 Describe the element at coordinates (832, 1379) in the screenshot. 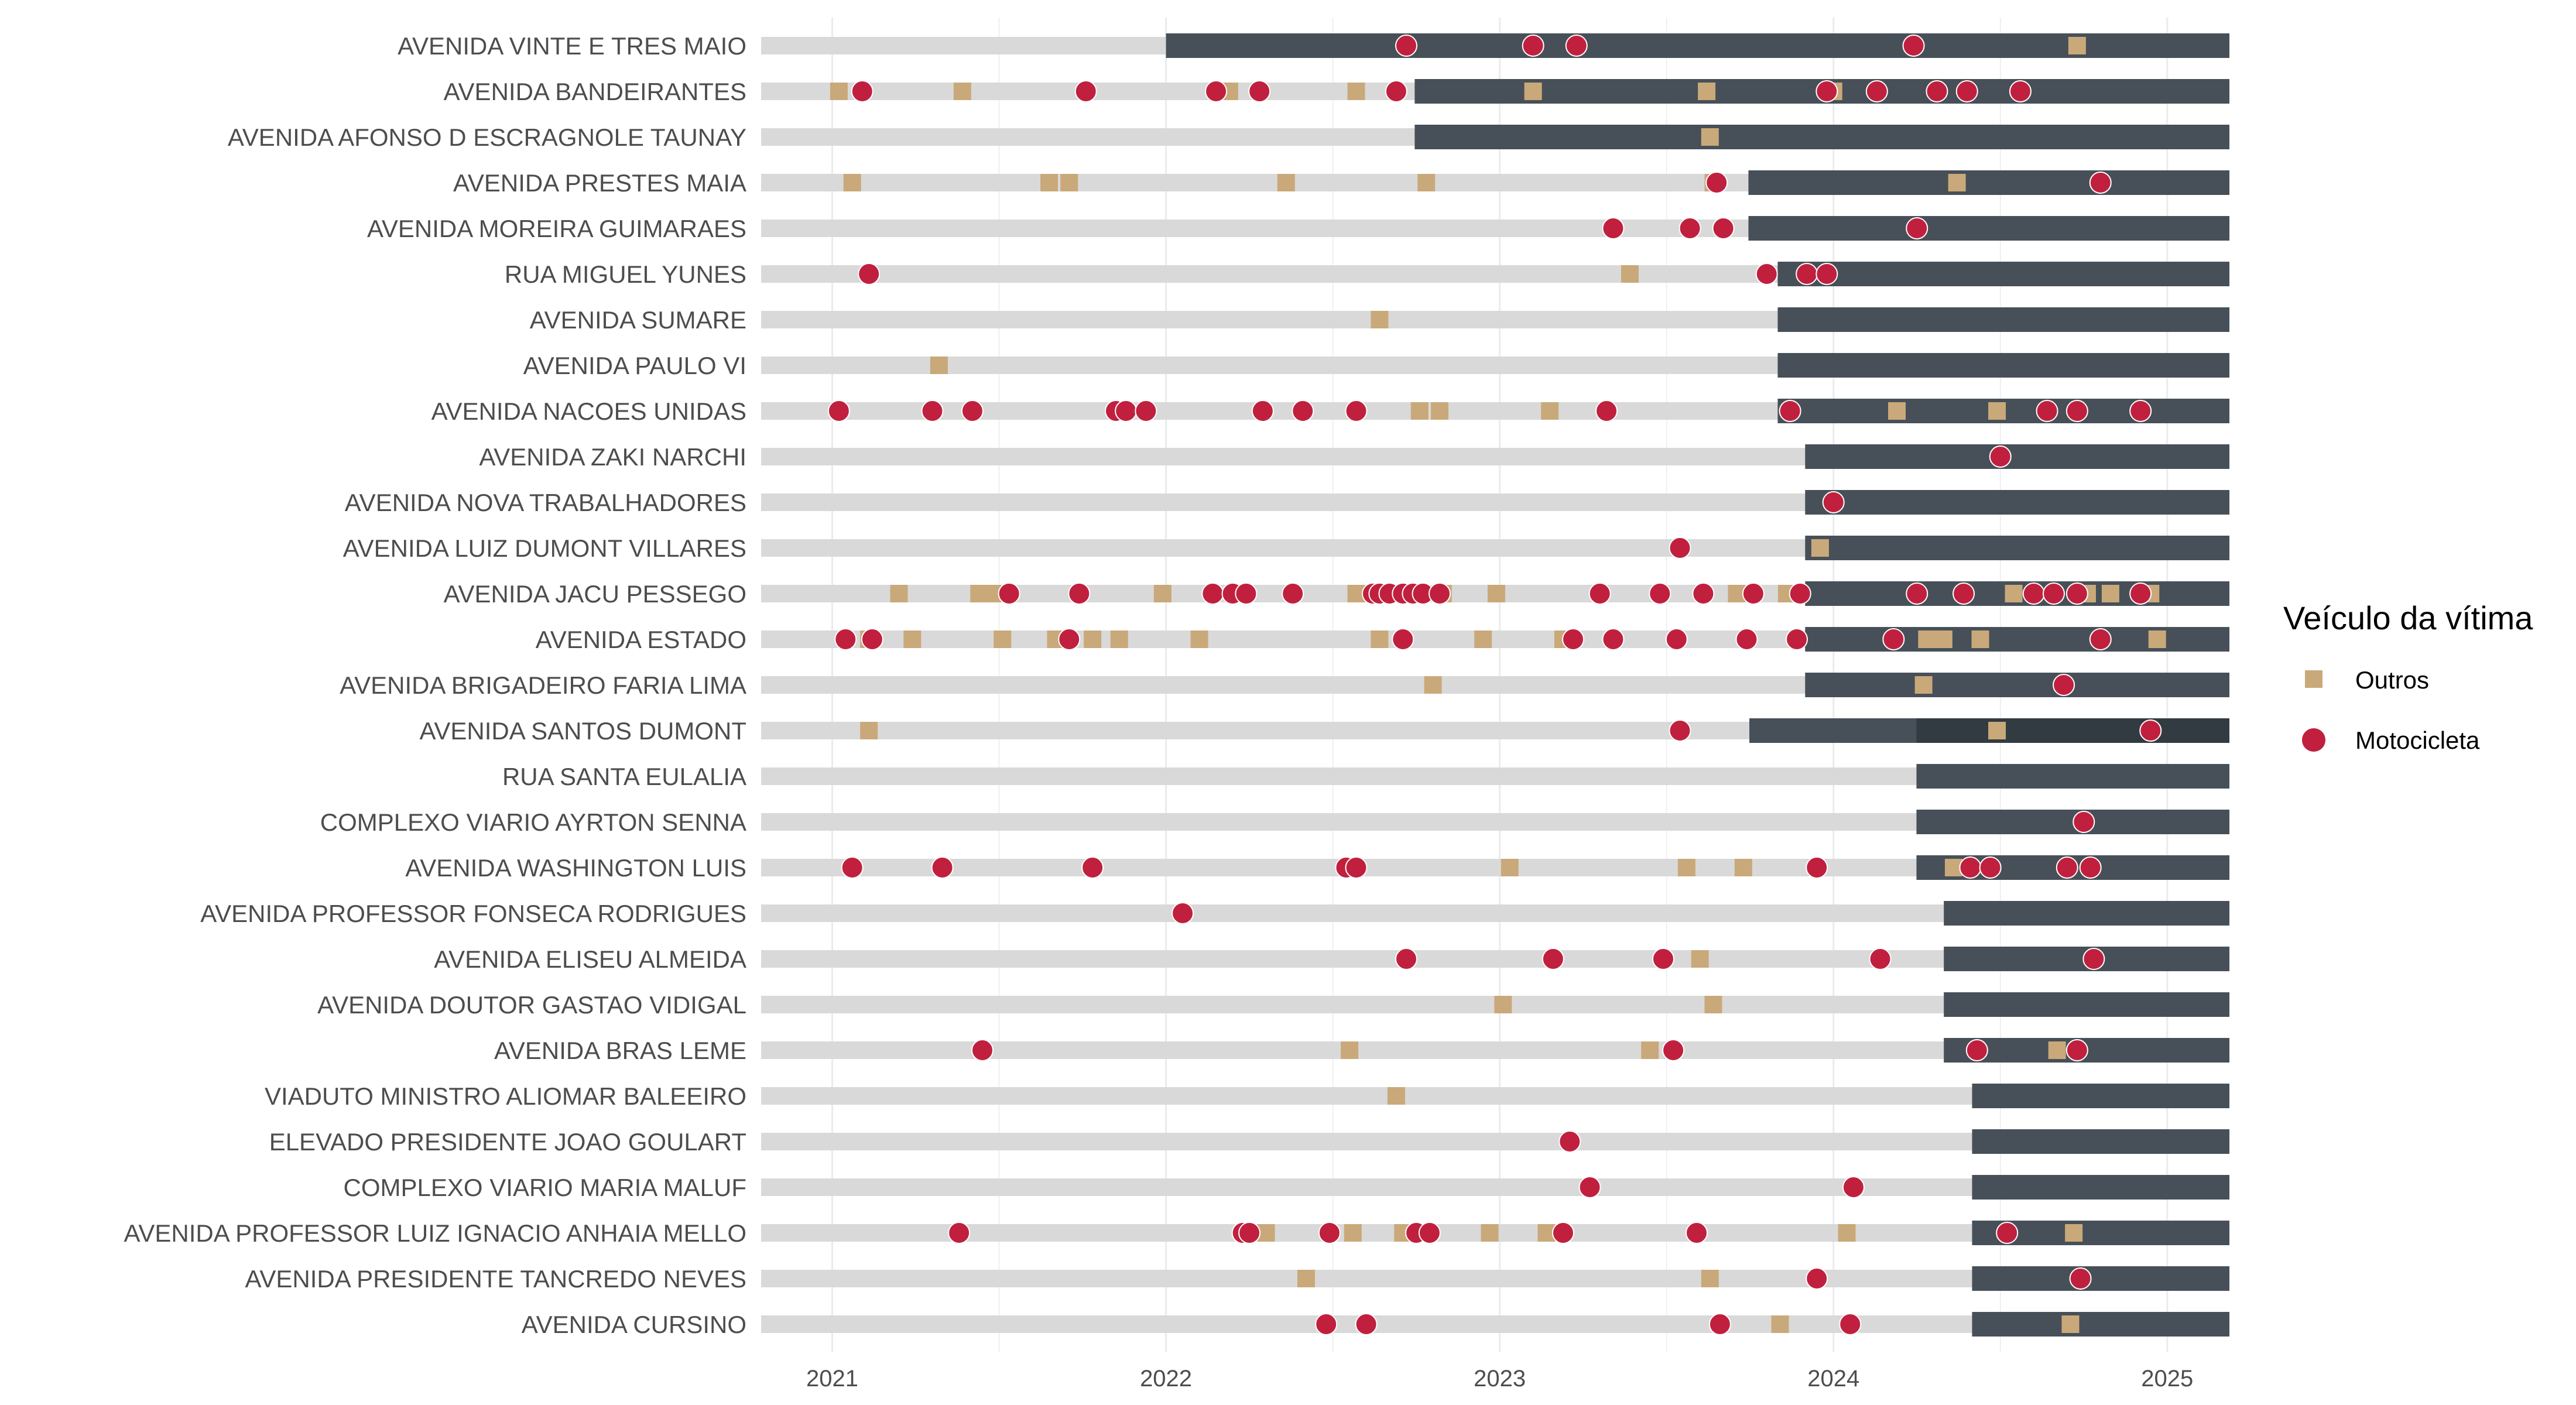

I see `x-tick-label: 2021` at that location.